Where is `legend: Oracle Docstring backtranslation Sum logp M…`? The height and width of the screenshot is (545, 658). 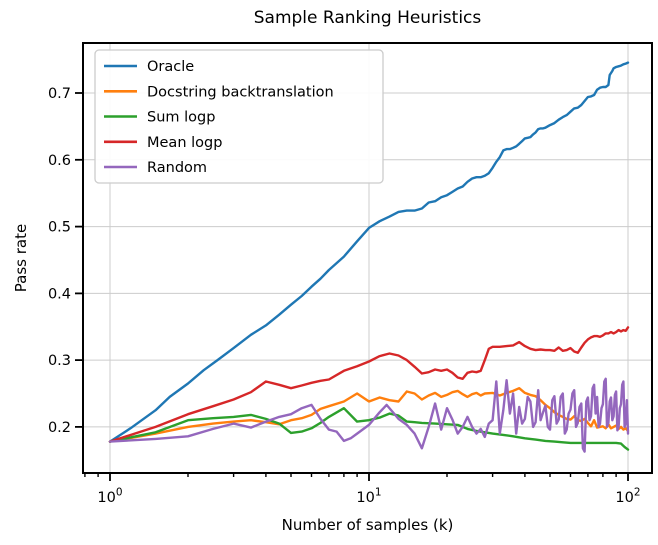 legend: Oracle Docstring backtranslation Sum logp M… is located at coordinates (239, 116).